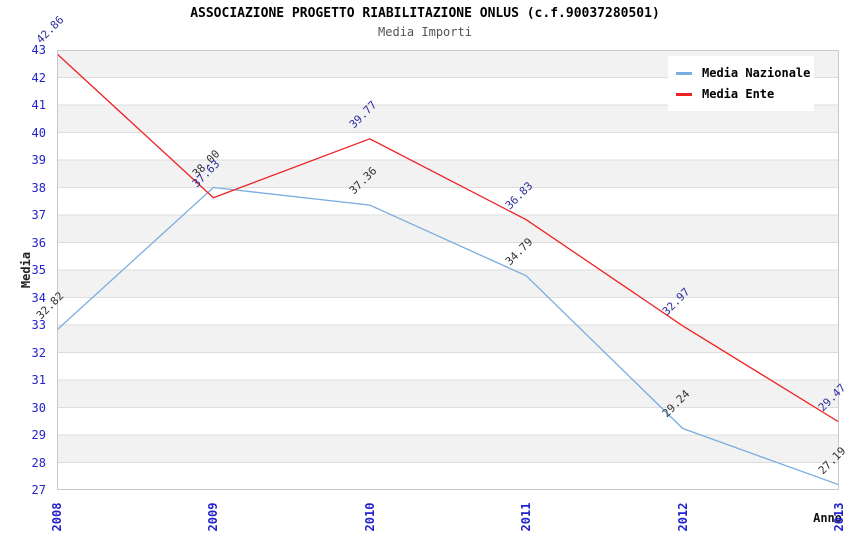  I want to click on legend-box: Media Nazionale Media Ente, so click(741, 83).